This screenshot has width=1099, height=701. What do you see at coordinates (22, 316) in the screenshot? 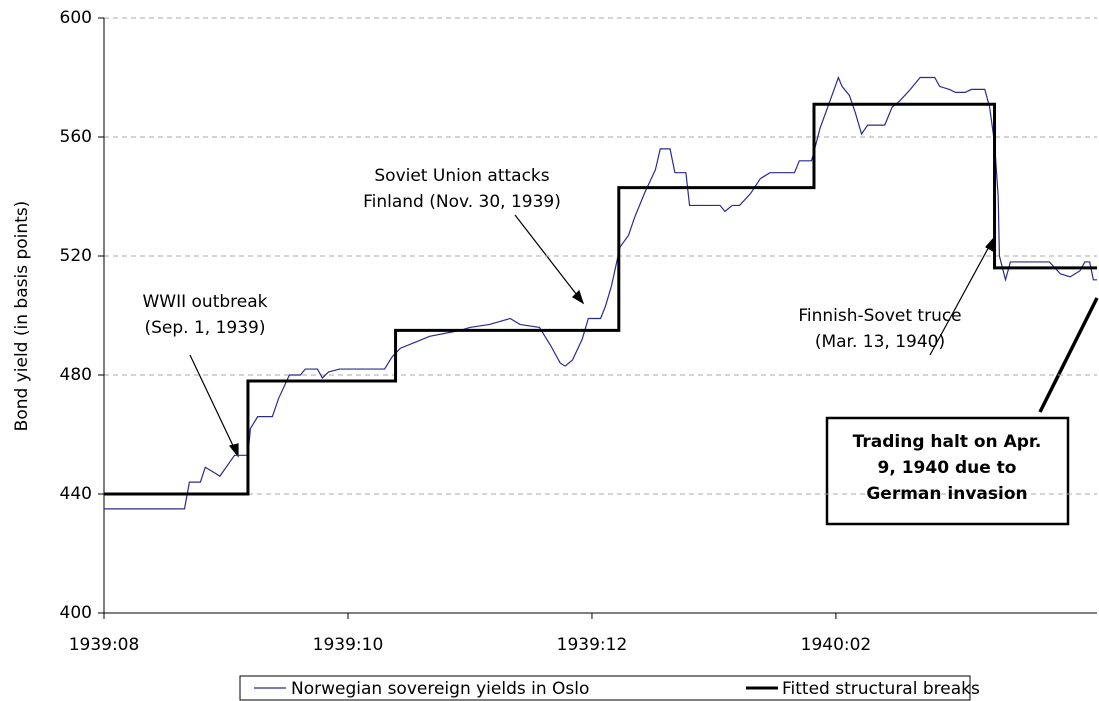
I see `y-axis-label: Bond yield (in basis points)` at bounding box center [22, 316].